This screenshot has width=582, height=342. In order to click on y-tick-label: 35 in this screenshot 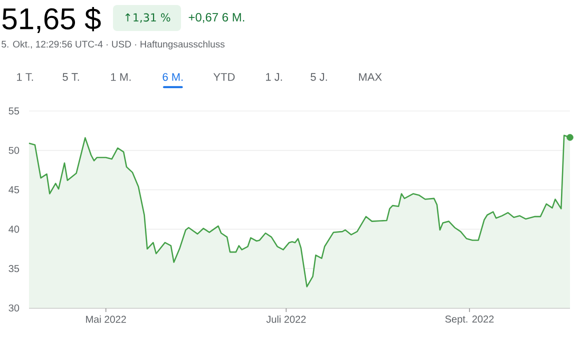, I will do `click(14, 268)`.